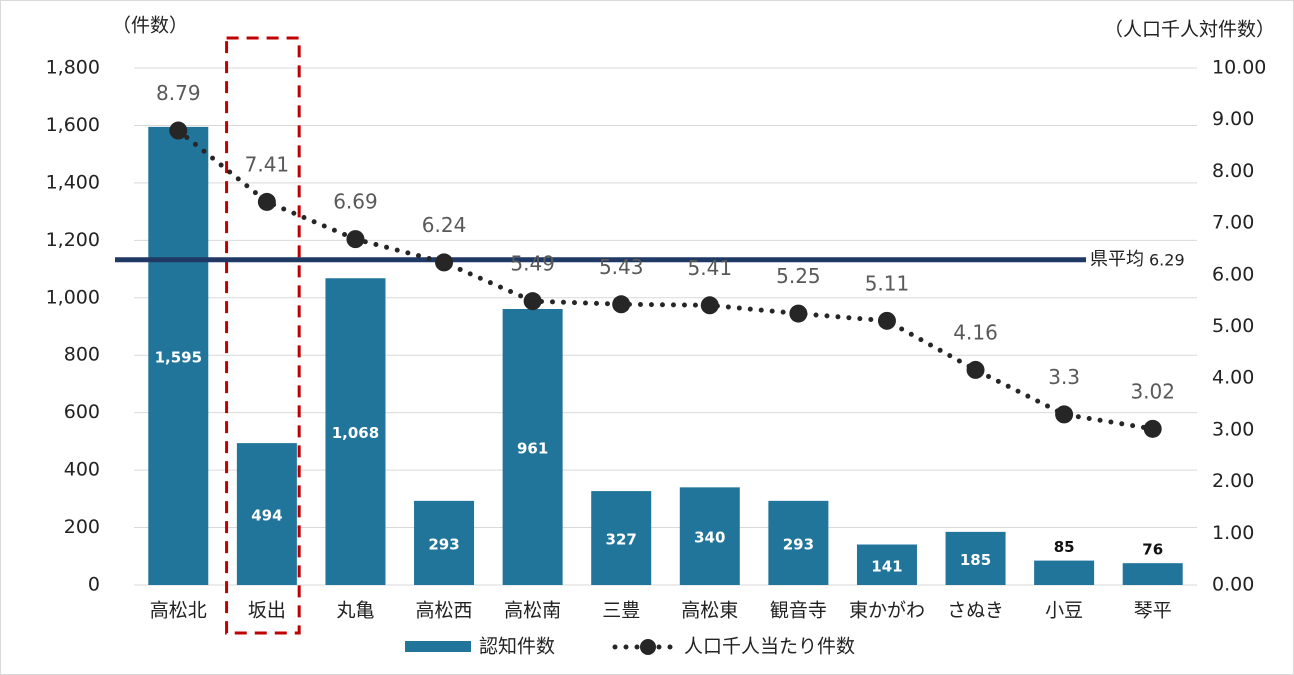 The width and height of the screenshot is (1294, 675). What do you see at coordinates (798, 611) in the screenshot?
I see `x-tick-label: 観音寺` at bounding box center [798, 611].